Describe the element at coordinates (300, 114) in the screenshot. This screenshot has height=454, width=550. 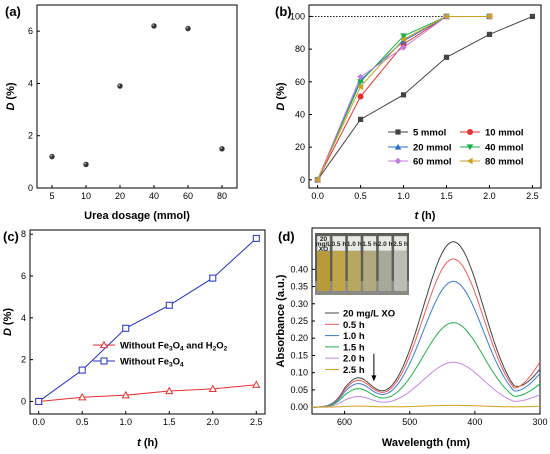
I see `y-tick-label: 40` at that location.